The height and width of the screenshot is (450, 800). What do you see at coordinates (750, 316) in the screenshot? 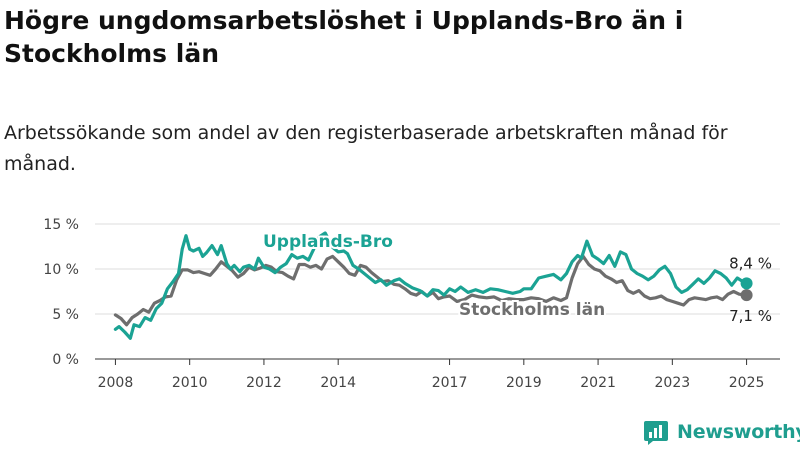
I see `end-value-label: 7,1 %` at bounding box center [750, 316].